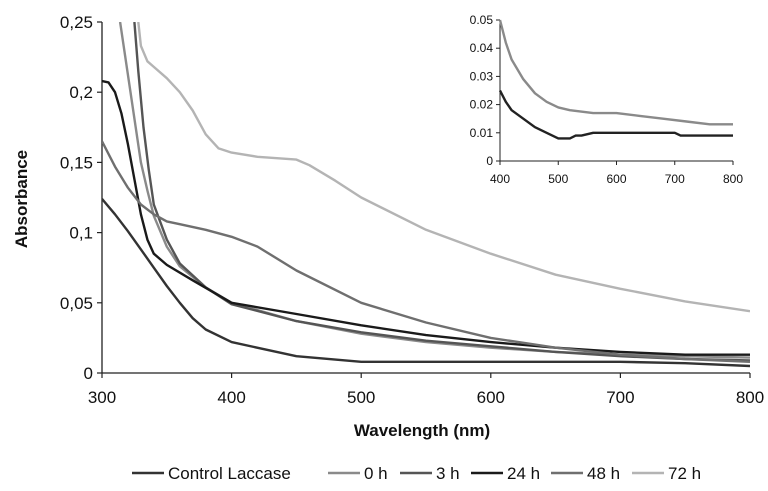  What do you see at coordinates (620, 397) in the screenshot?
I see `x-tick-label: 700` at bounding box center [620, 397].